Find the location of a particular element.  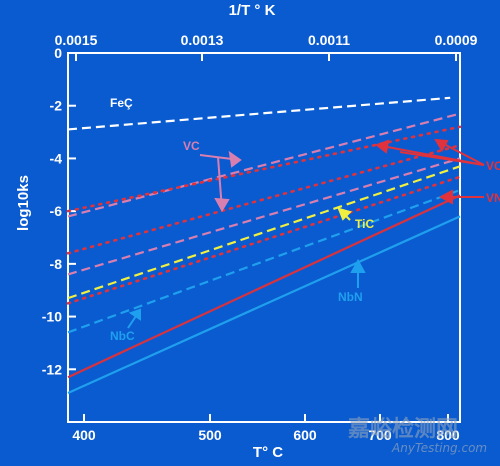

top-tick-label: 0.0009 is located at coordinates (456, 40).